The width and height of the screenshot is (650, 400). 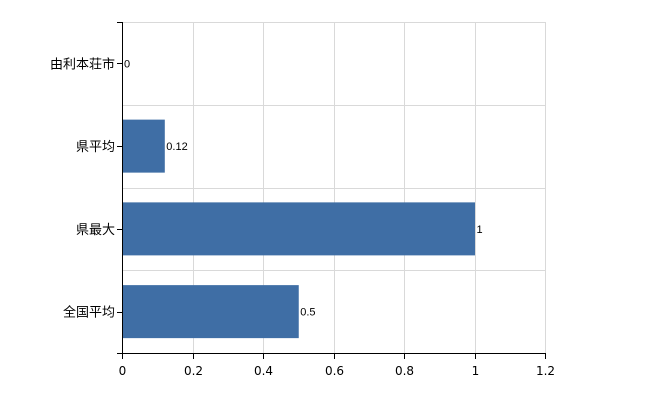 What do you see at coordinates (404, 371) in the screenshot?
I see `x-tick-label: 0.8` at bounding box center [404, 371].